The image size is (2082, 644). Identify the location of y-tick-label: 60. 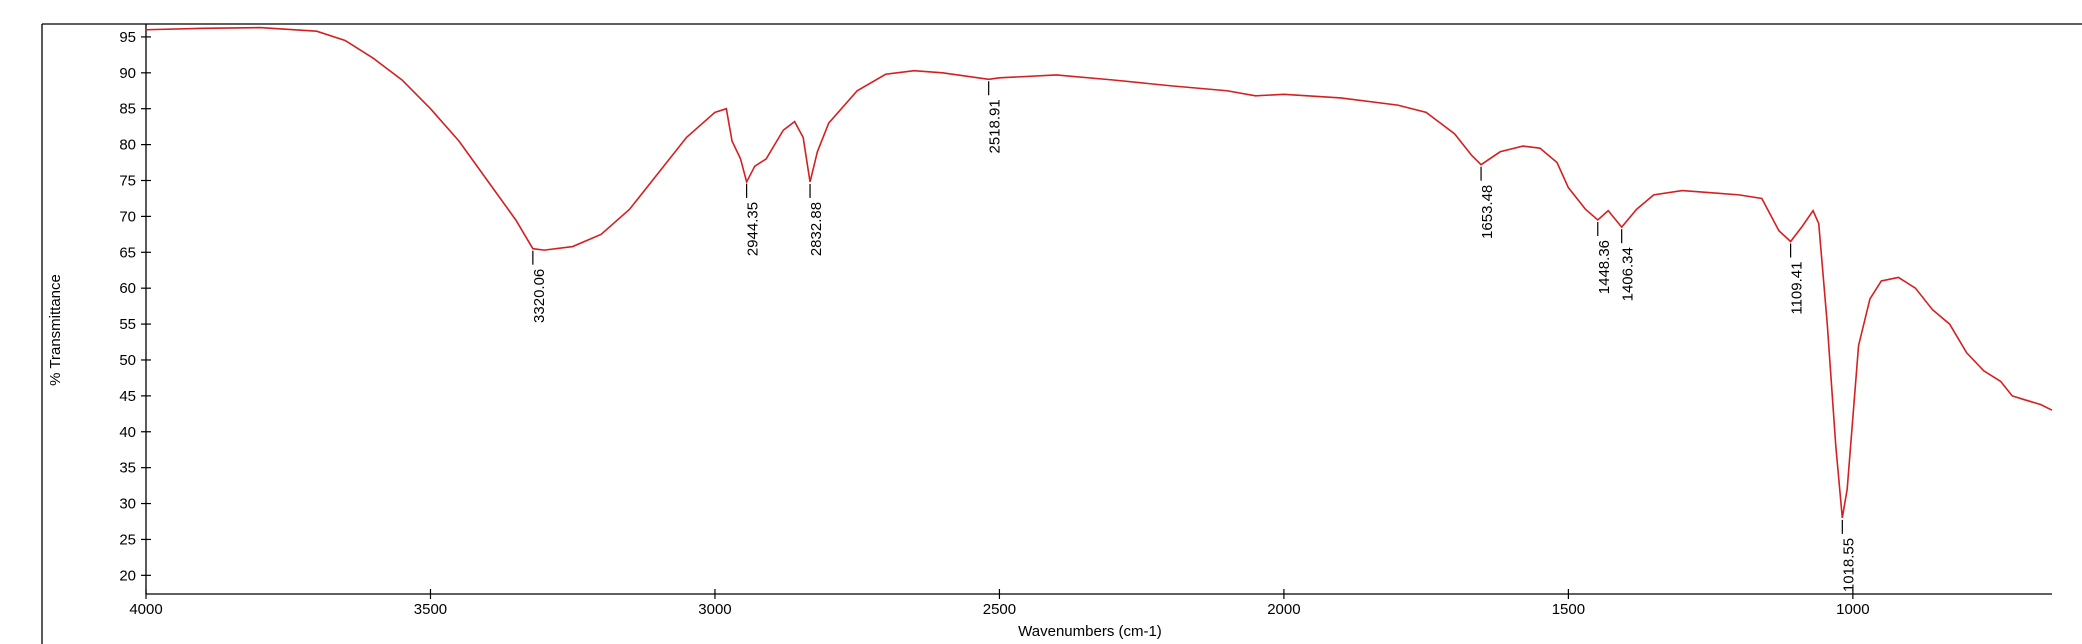
(127, 288).